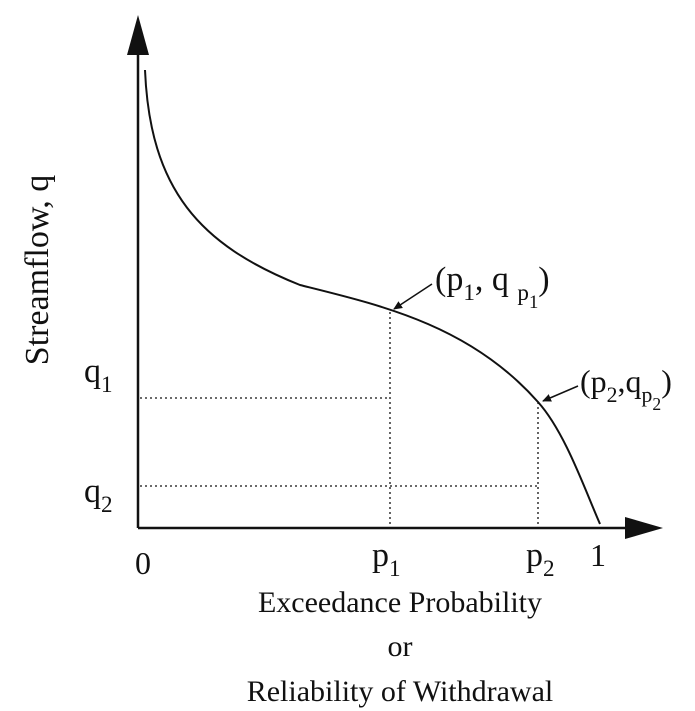 The height and width of the screenshot is (711, 695). Describe the element at coordinates (630, 381) in the screenshot. I see `label-text: ,q` at that location.